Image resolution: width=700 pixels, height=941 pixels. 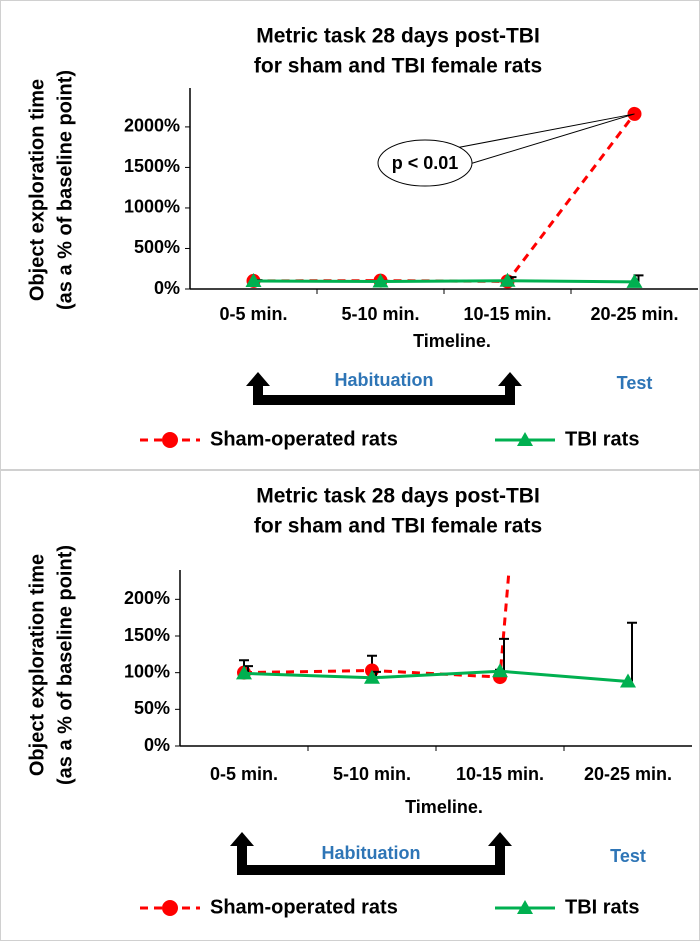 I want to click on plot-area, so click(x=436, y=629).